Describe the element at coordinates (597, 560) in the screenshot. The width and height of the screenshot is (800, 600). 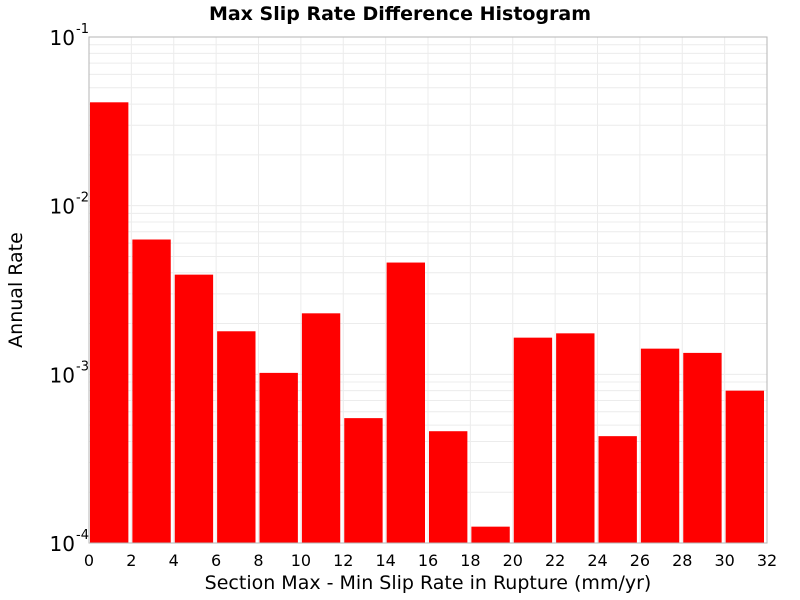
I see `x-tick-label: 24` at that location.